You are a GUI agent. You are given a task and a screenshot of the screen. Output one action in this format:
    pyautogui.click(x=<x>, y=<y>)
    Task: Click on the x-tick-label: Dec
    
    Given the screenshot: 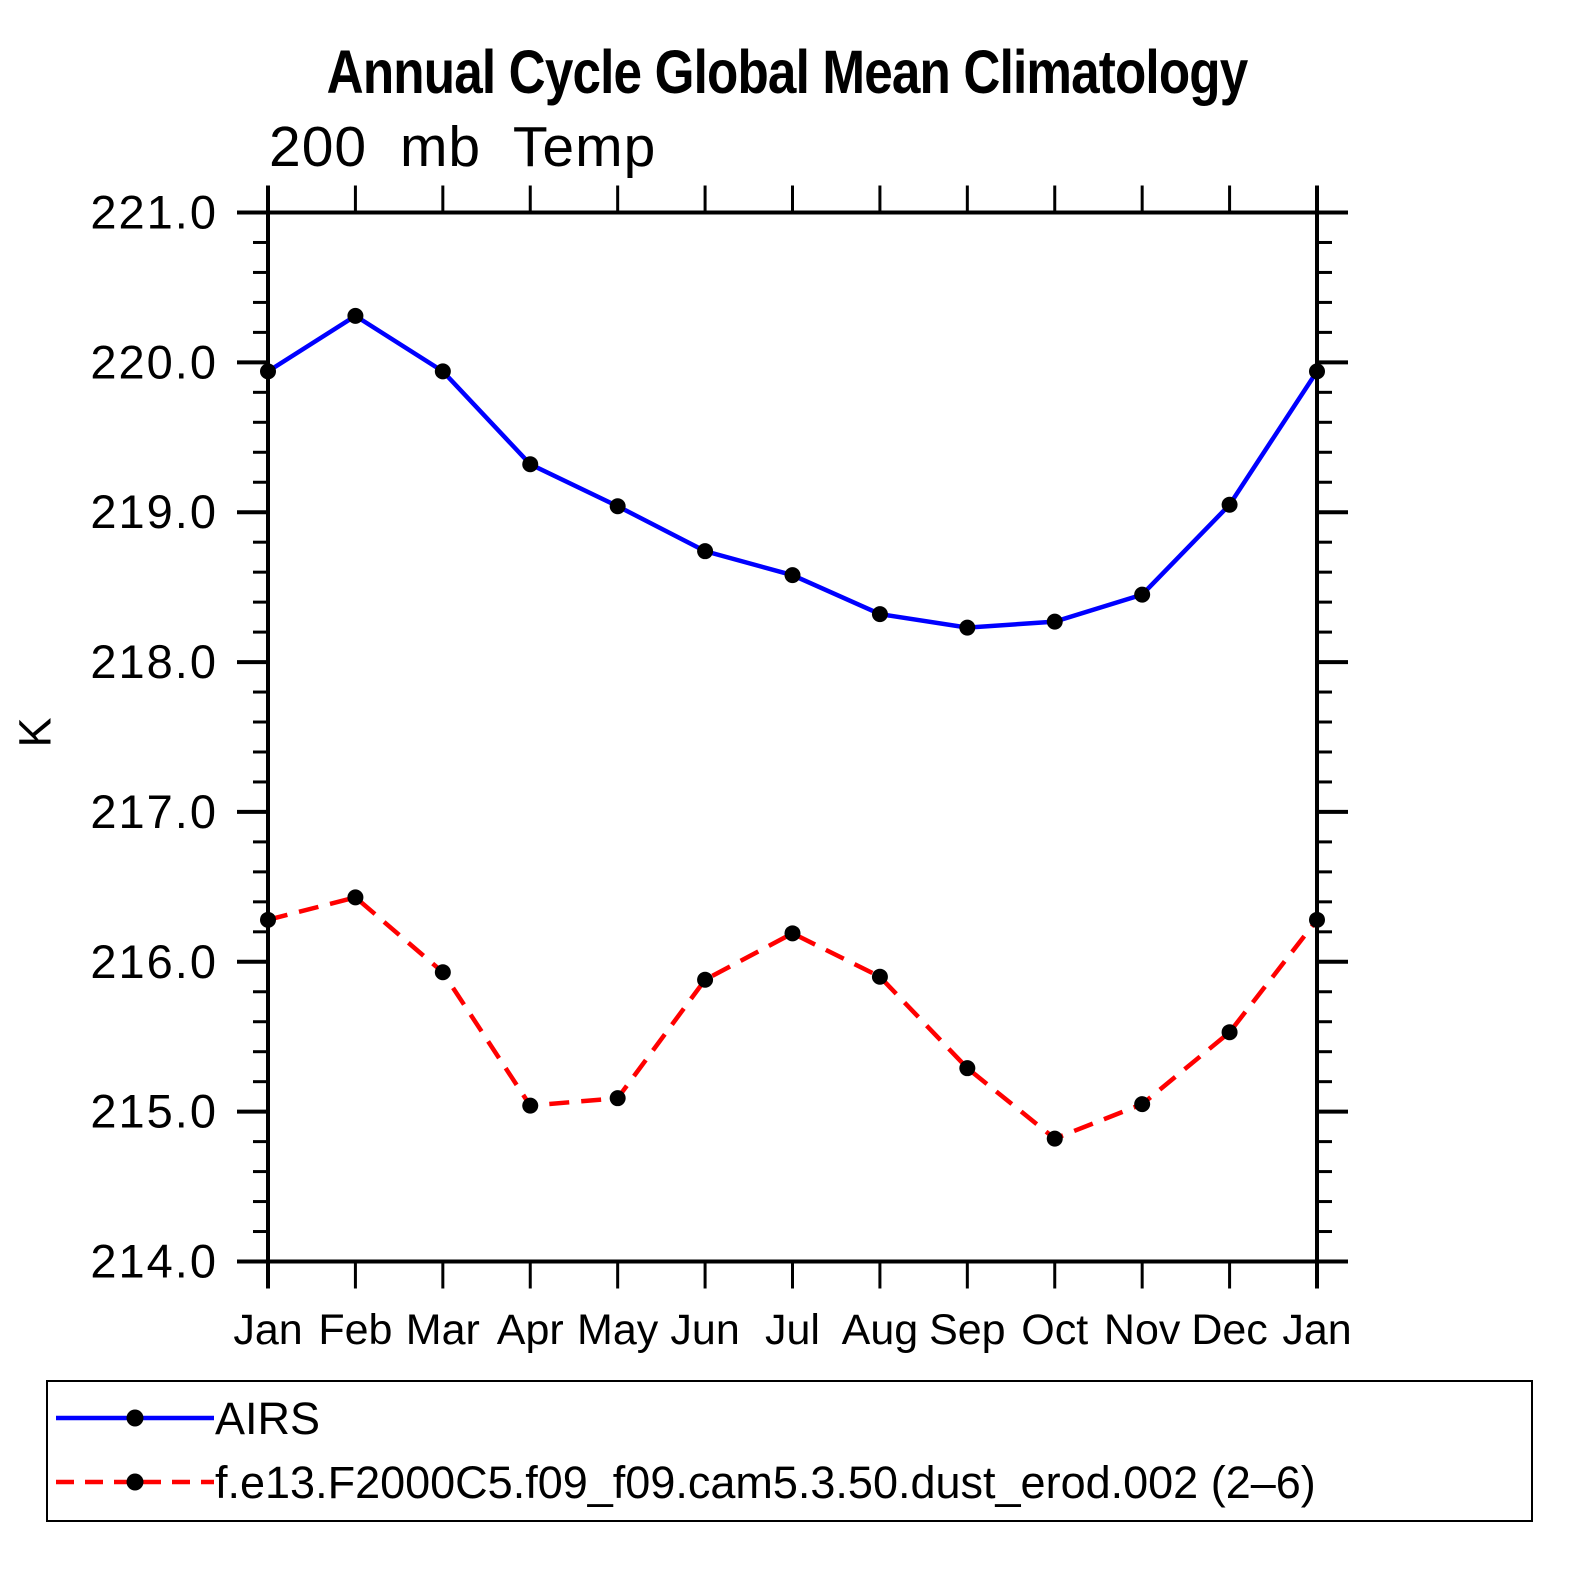 What is the action you would take?
    pyautogui.click(x=1229, y=1330)
    